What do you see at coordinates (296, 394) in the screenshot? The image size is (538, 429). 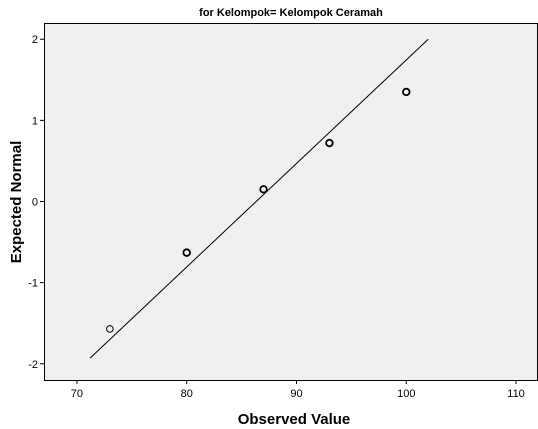 I see `x-tick-label: 90` at bounding box center [296, 394].